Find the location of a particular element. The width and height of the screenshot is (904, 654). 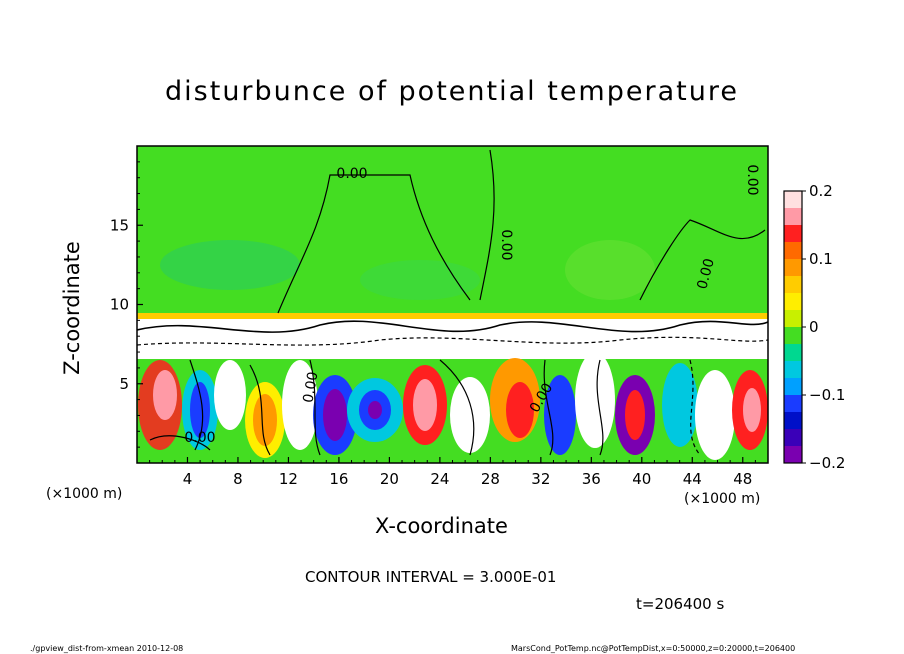

time-label: t=206400 s is located at coordinates (680, 604).